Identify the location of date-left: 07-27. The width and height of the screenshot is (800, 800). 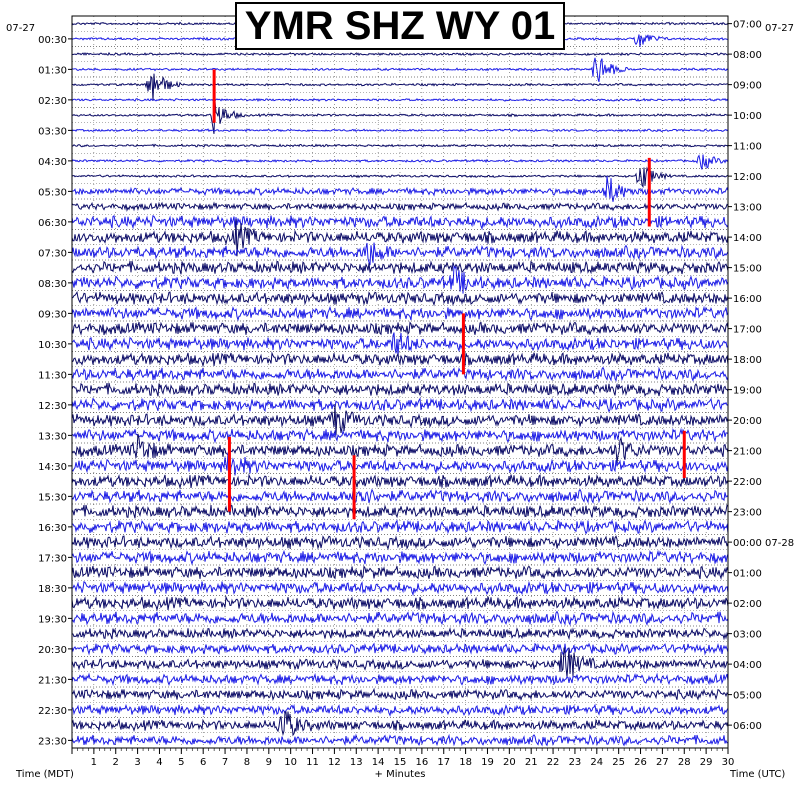
(20, 28).